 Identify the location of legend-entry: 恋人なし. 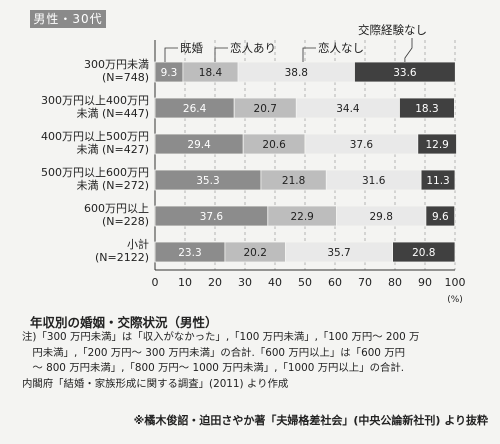
(341, 48).